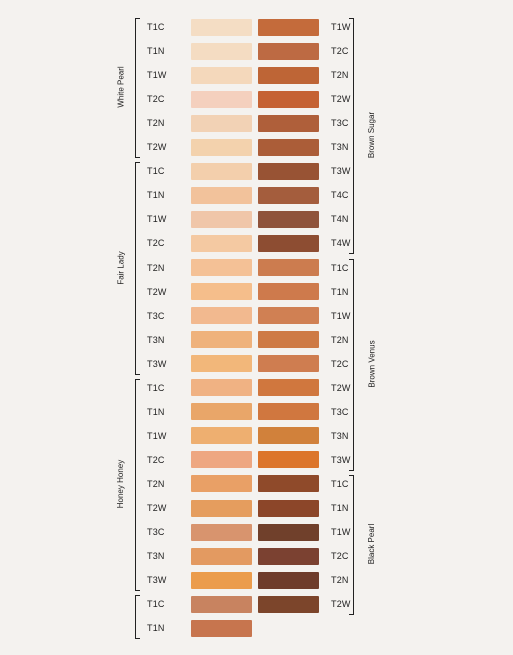  Describe the element at coordinates (372, 135) in the screenshot. I see `group-name-label: Brown Sugar` at that location.